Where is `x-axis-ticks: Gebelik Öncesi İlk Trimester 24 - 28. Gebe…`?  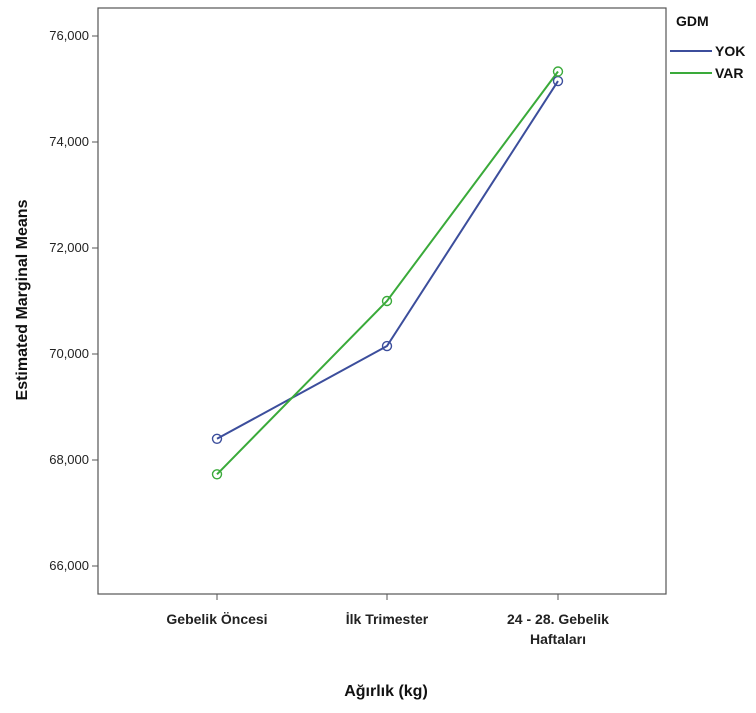 x-axis-ticks: Gebelik Öncesi İlk Trimester 24 - 28. Gebe… is located at coordinates (387, 620).